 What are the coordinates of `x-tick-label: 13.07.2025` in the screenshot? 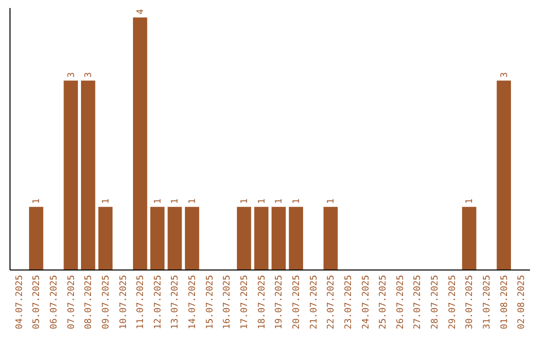 It's located at (175, 302).